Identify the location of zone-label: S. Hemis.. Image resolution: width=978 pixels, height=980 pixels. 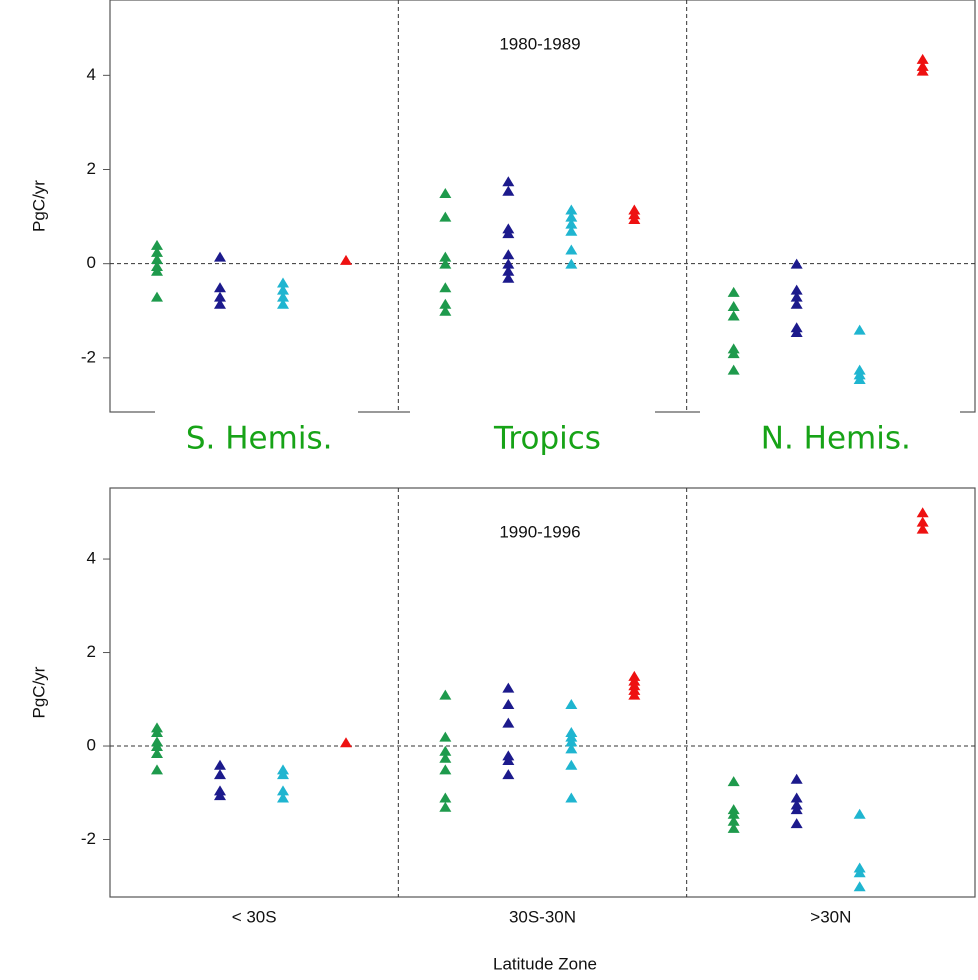
(259, 439).